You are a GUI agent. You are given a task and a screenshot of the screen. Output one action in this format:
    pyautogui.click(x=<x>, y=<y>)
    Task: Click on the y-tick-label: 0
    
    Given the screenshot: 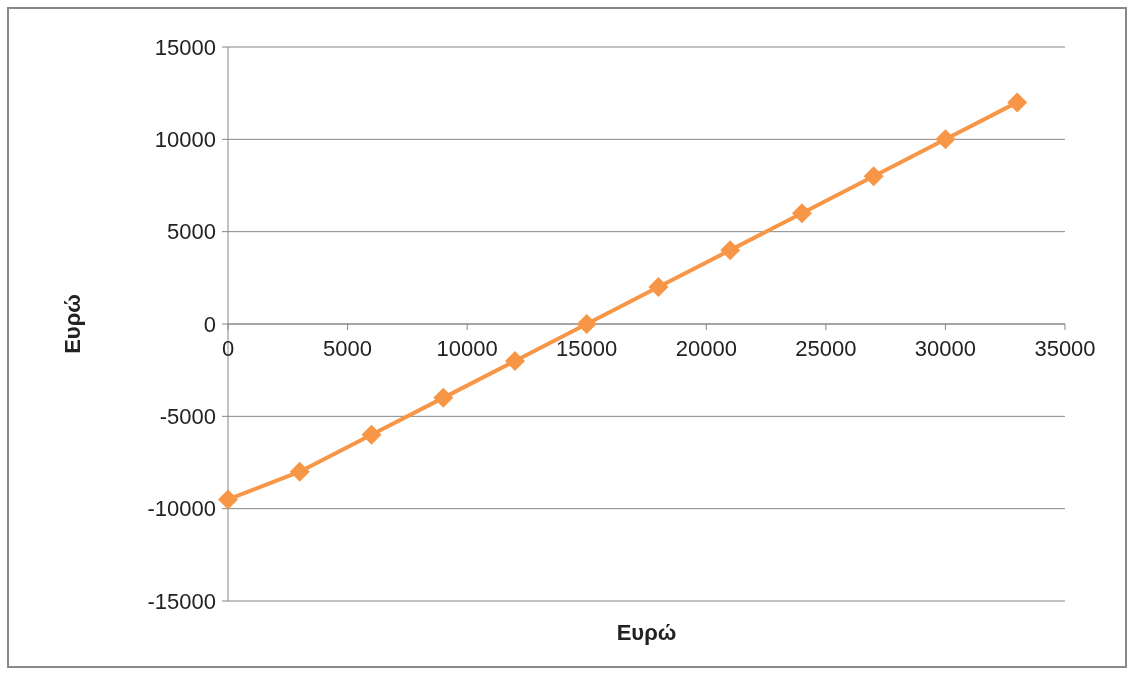 What is the action you would take?
    pyautogui.click(x=209, y=324)
    